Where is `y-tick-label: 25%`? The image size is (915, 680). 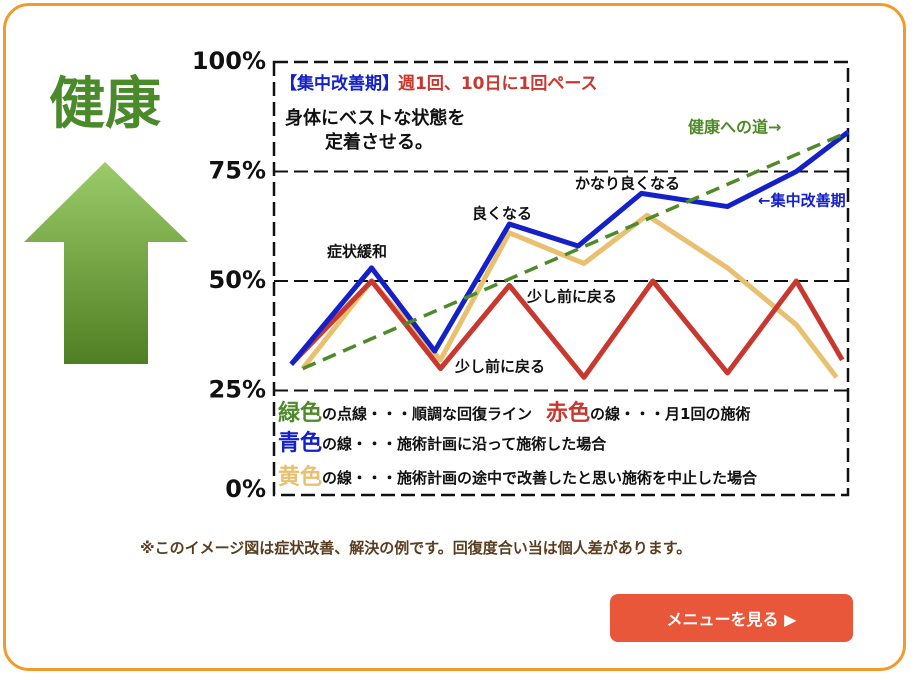 y-tick-label: 25% is located at coordinates (237, 390).